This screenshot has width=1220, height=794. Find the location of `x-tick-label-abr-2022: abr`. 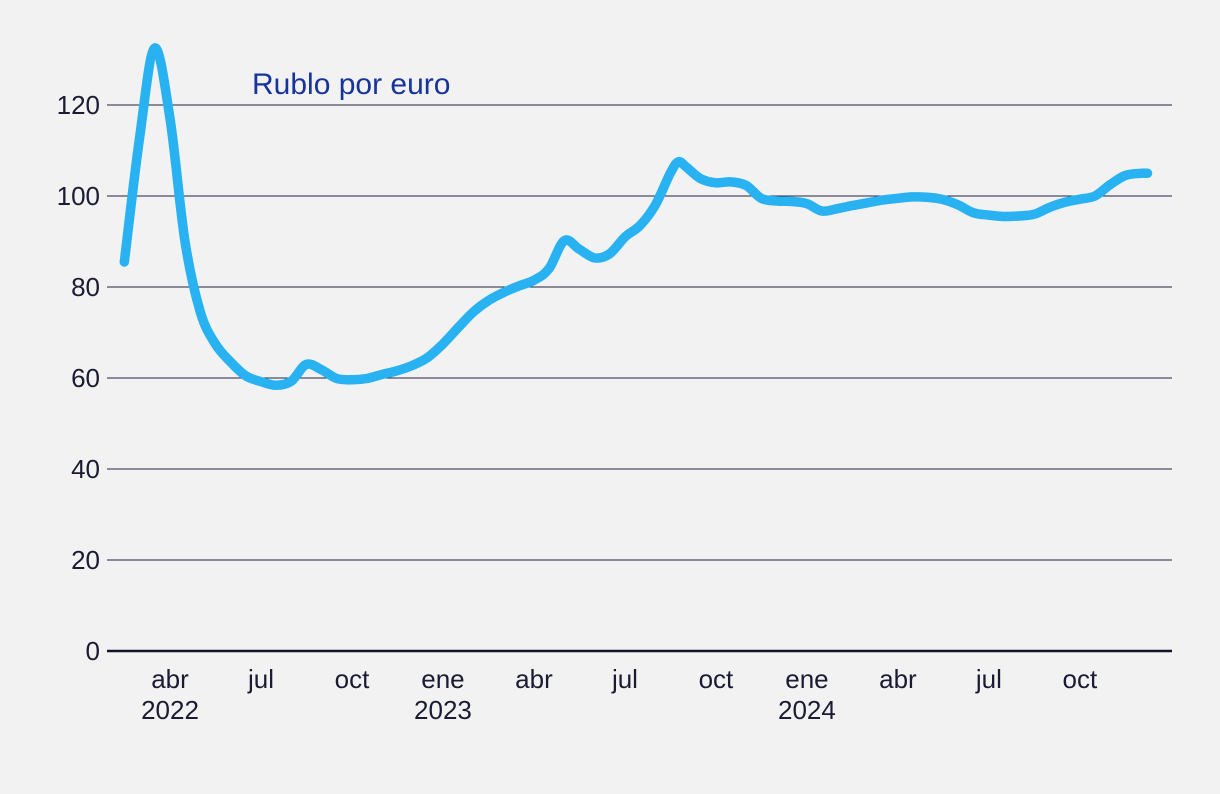

x-tick-label-abr-2022: abr is located at coordinates (170, 679).